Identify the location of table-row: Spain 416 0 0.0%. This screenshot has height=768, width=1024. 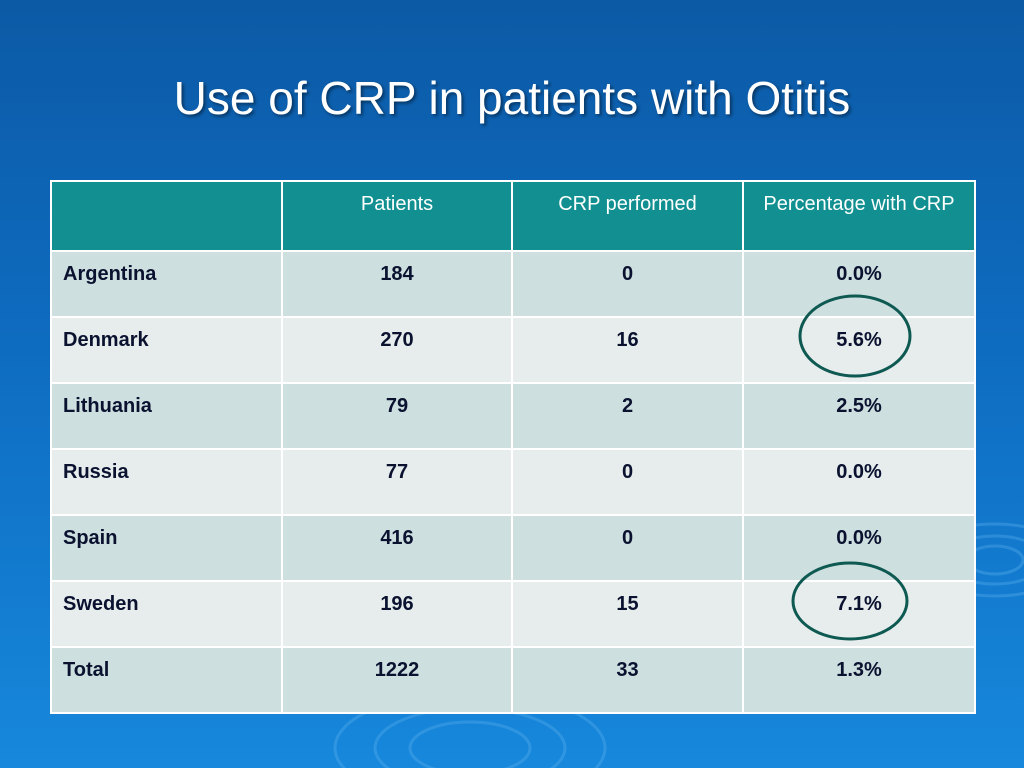
(513, 548).